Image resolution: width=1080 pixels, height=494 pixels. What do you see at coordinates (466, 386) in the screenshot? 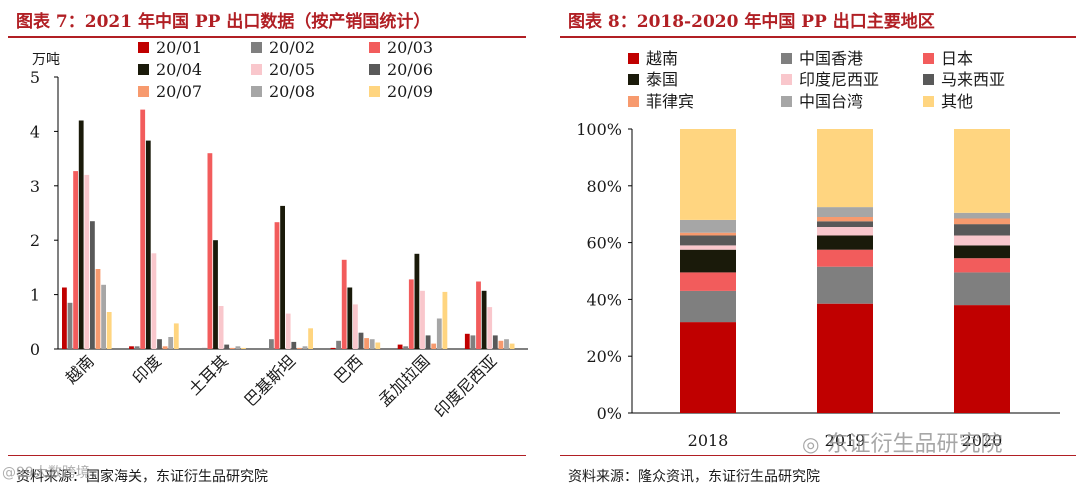
I see `left-category-label: 印度尼西亚` at bounding box center [466, 386].